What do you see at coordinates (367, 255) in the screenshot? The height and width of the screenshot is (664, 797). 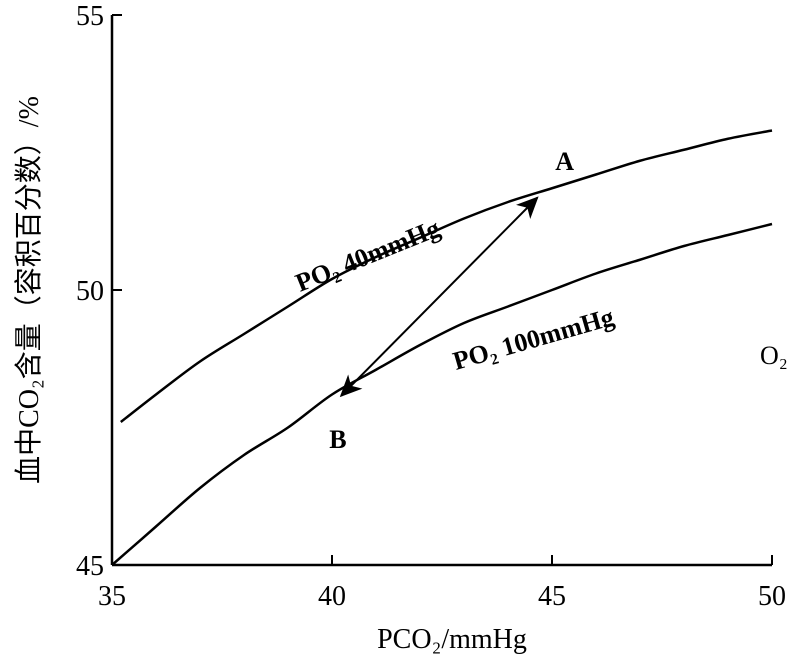 I see `series-label-po2-40: PO₂ 40mmHg` at bounding box center [367, 255].